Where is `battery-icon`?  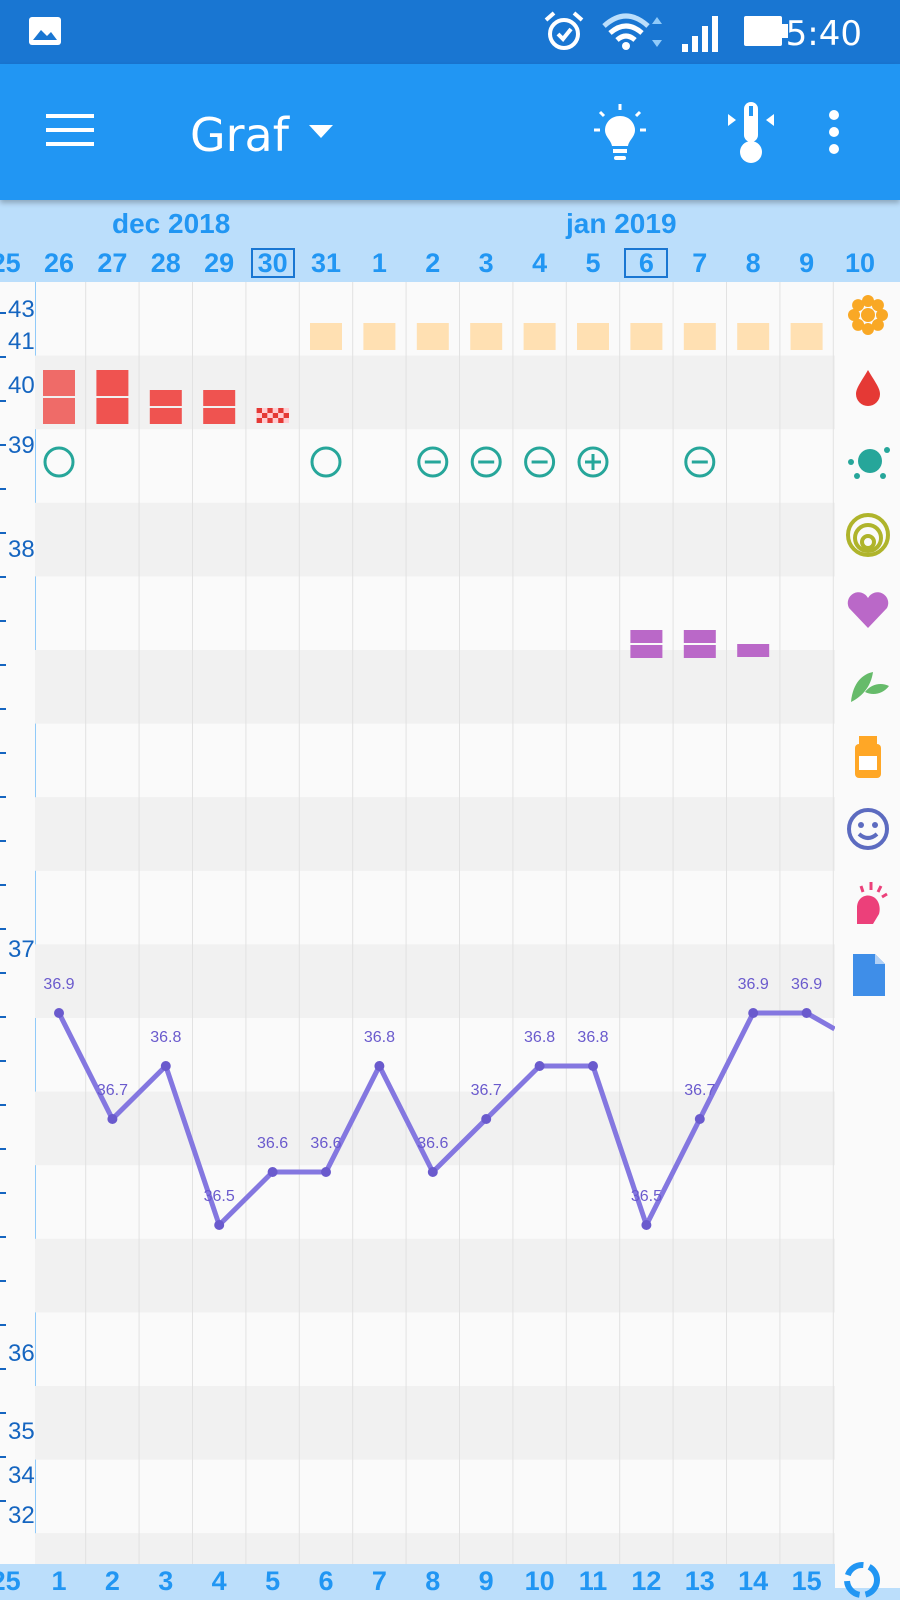 battery-icon is located at coordinates (766, 31).